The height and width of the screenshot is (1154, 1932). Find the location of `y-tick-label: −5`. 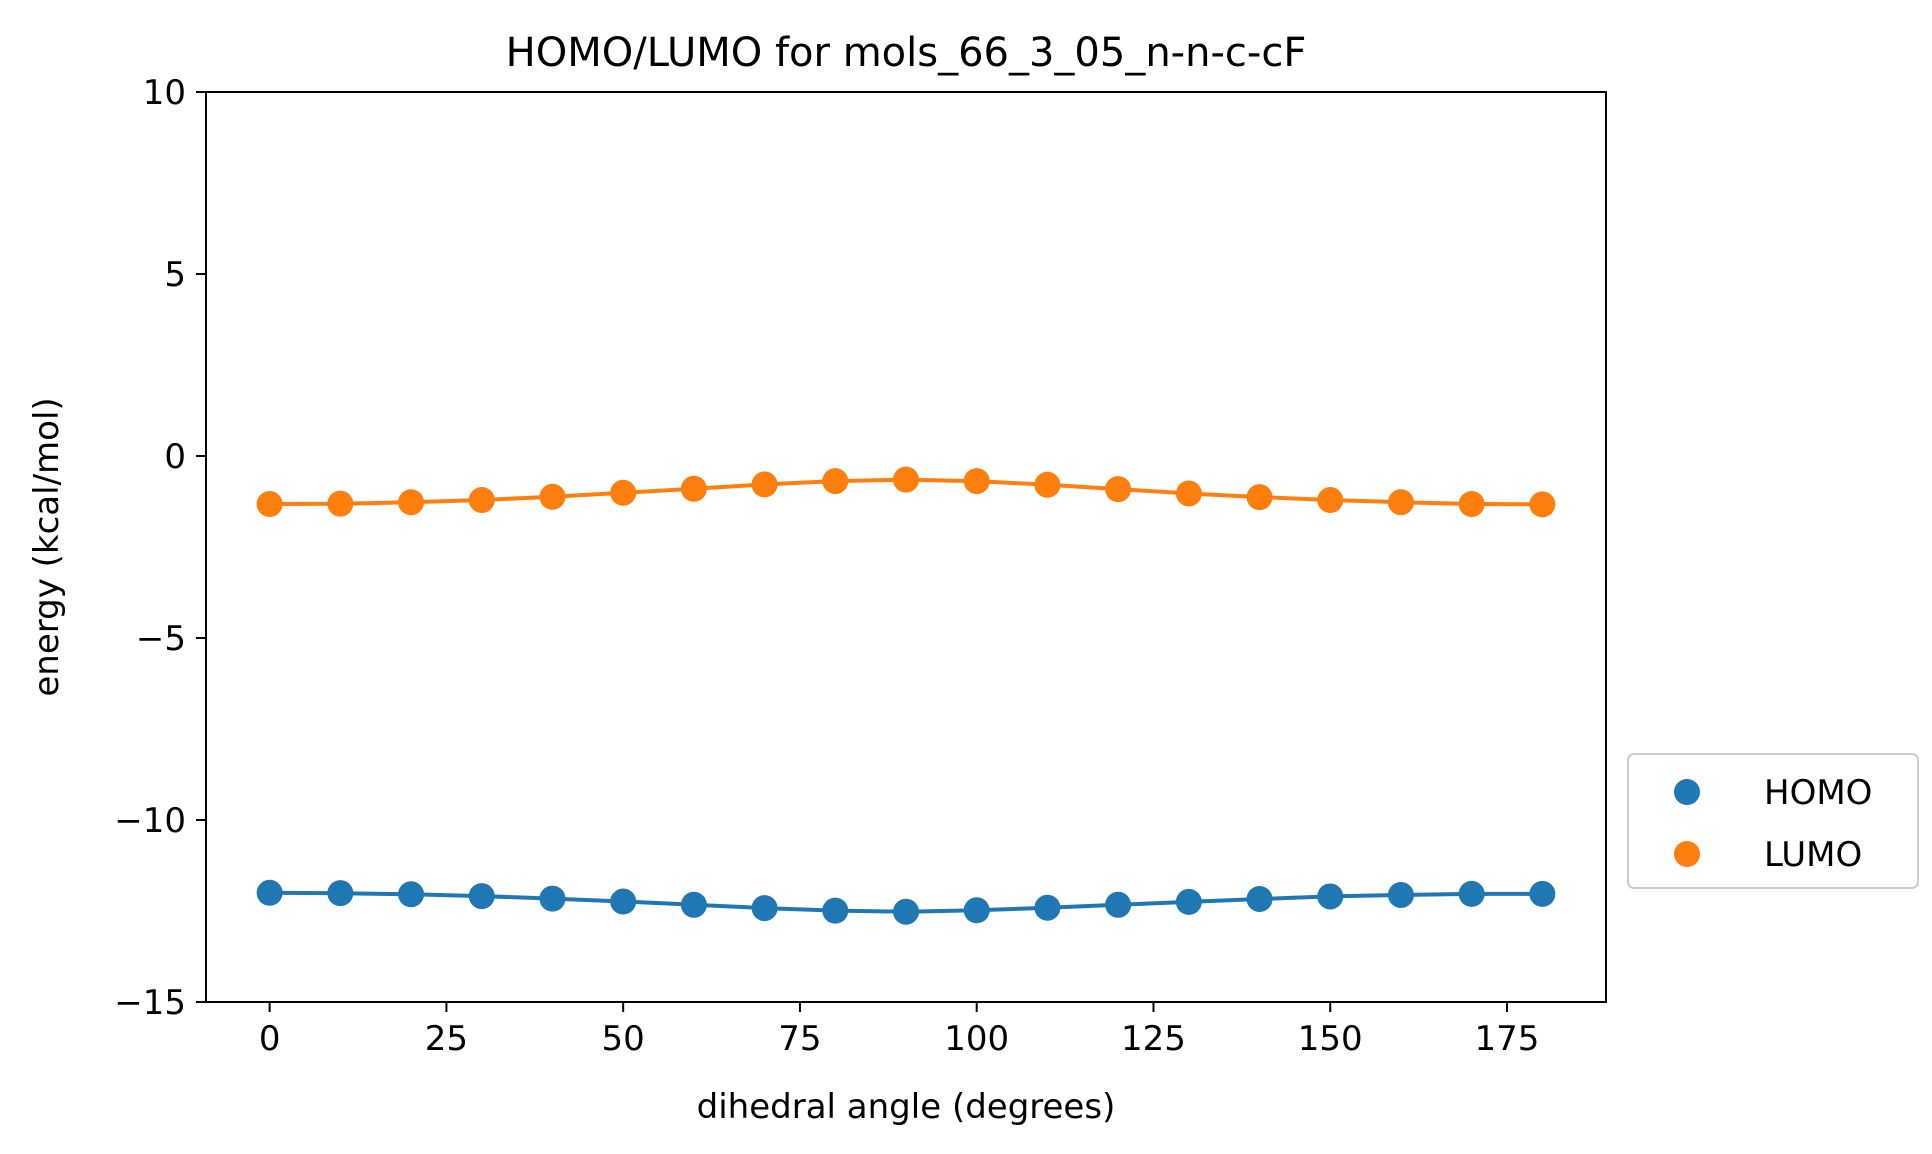

y-tick-label: −5 is located at coordinates (161, 639).